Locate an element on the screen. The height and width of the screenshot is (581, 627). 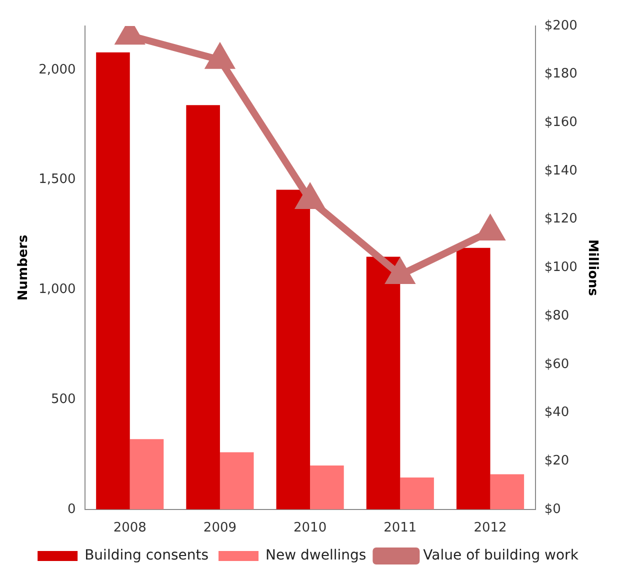
y2-tick-label: $160 is located at coordinates (561, 122).